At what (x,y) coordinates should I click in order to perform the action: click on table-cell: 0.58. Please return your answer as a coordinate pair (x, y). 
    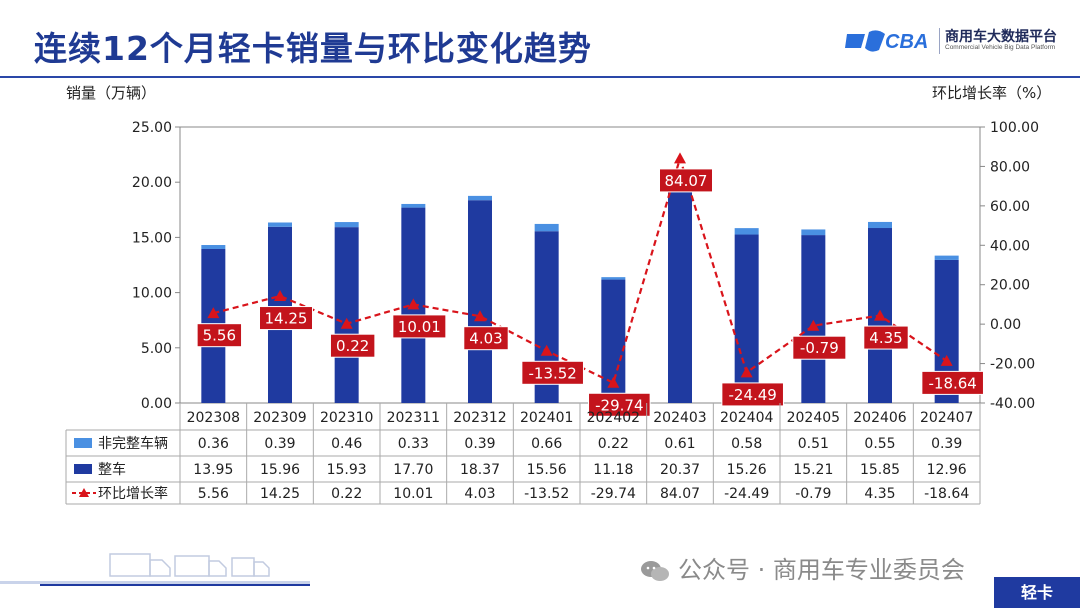
    Looking at the image, I should click on (746, 444).